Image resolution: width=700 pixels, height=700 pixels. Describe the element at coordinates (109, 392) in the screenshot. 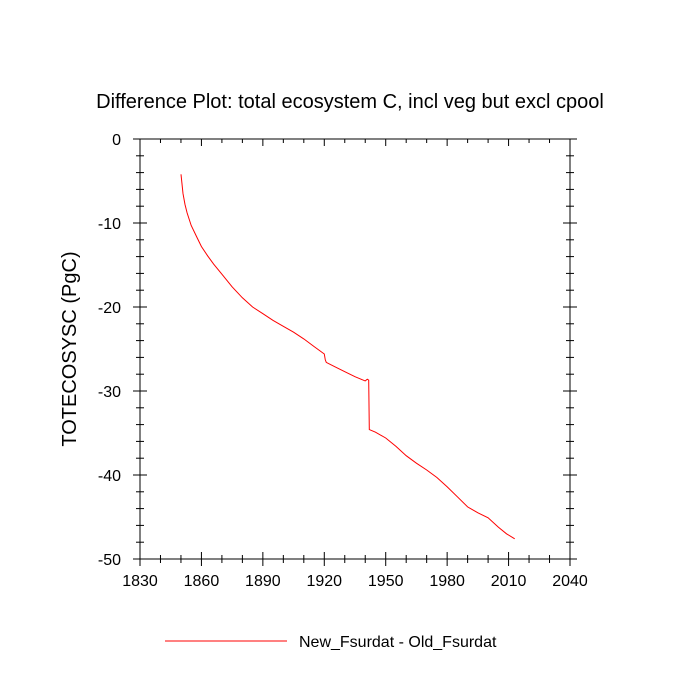

I see `y-tick-label: -30` at that location.